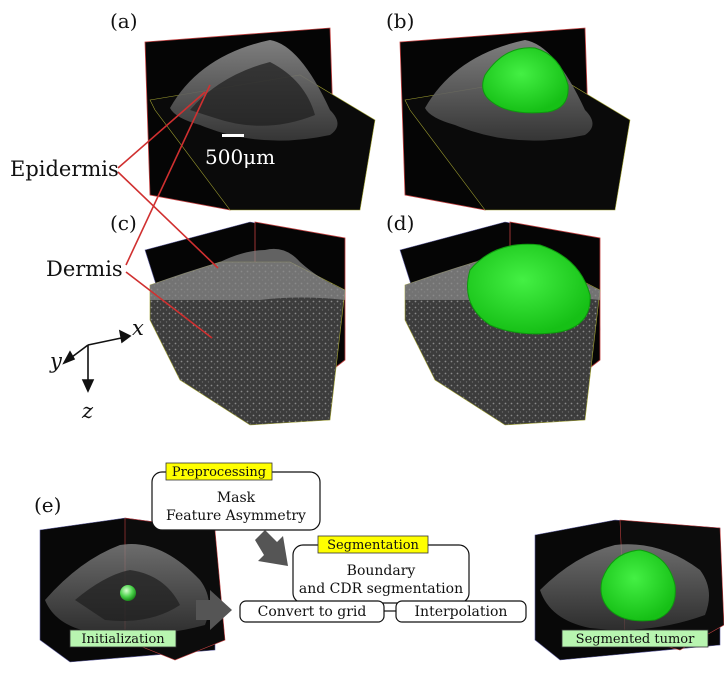 This screenshot has width=724, height=673. Describe the element at coordinates (312, 612) in the screenshot. I see `convert-to-grid-text: Convert to grid` at that location.